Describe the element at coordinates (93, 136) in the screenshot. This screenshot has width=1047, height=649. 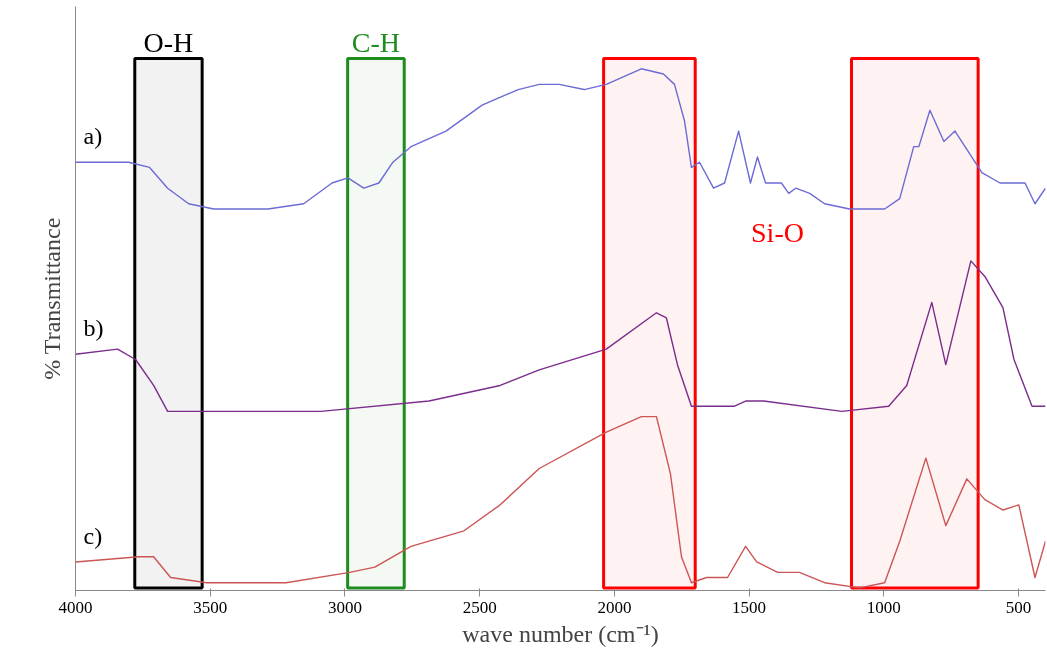
I see `series-label: a)` at that location.